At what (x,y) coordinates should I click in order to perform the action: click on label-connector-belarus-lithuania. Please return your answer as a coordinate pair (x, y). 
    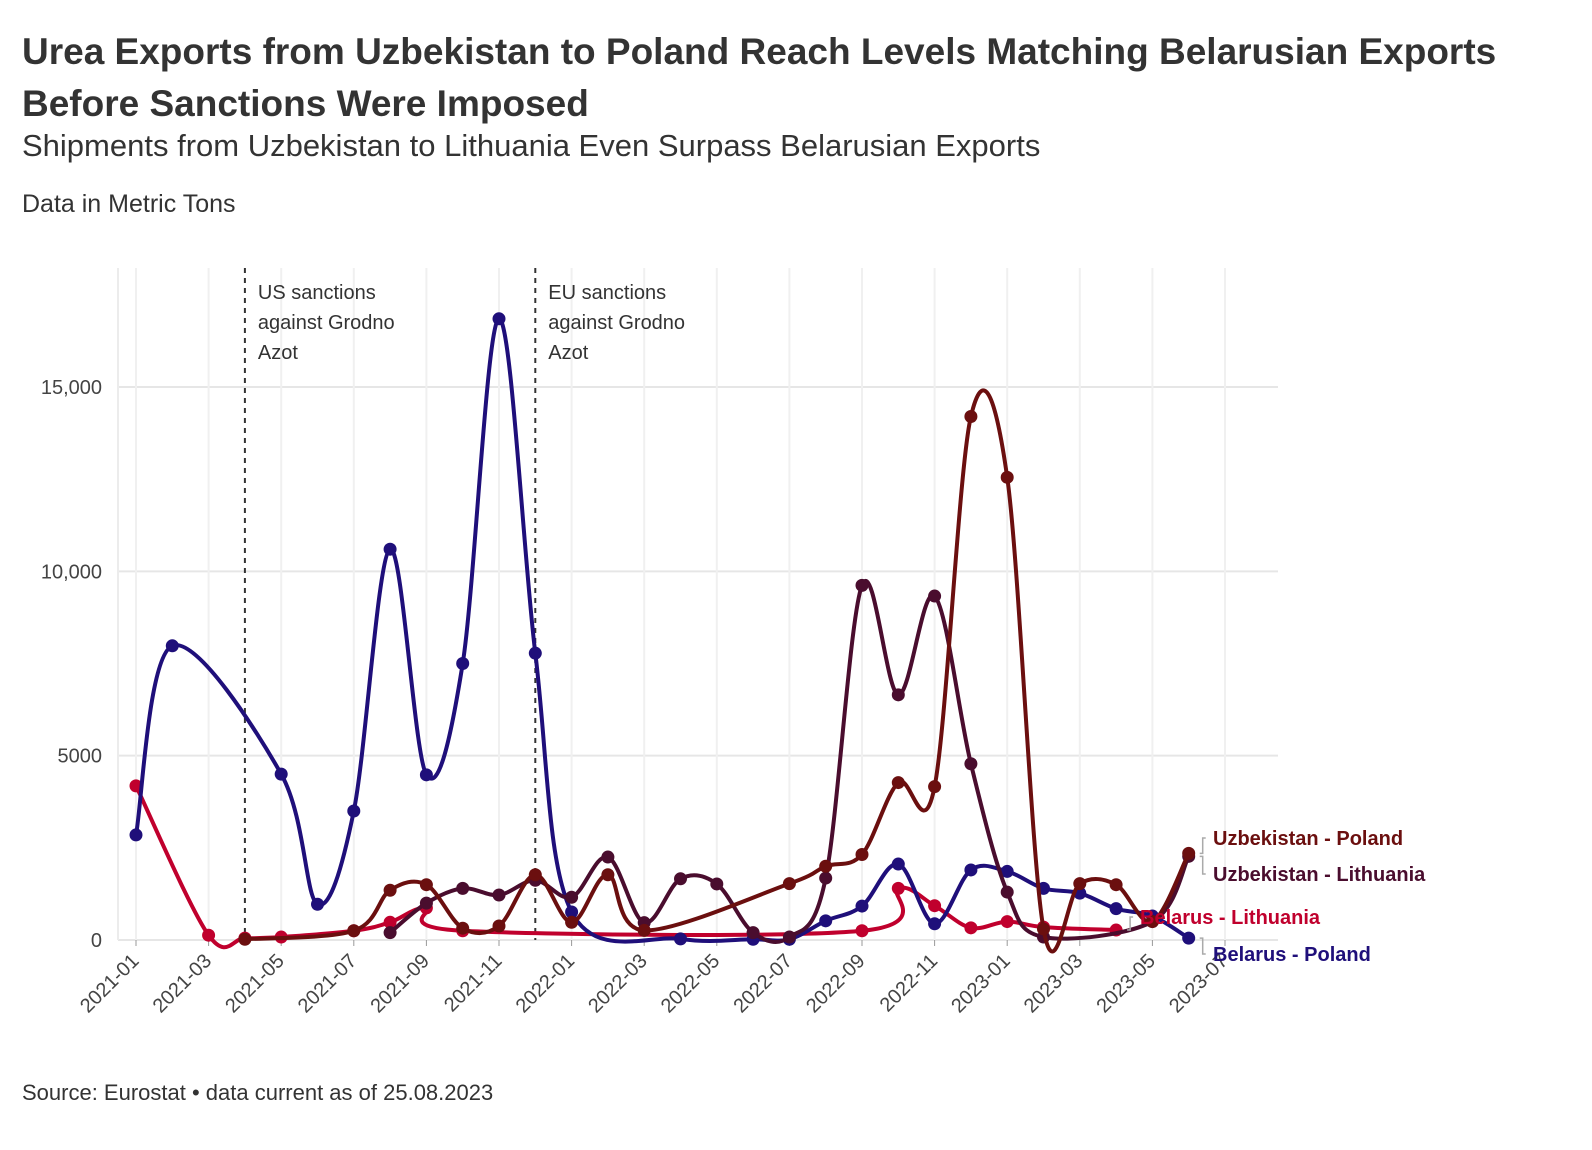
    Looking at the image, I should click on (1130, 923).